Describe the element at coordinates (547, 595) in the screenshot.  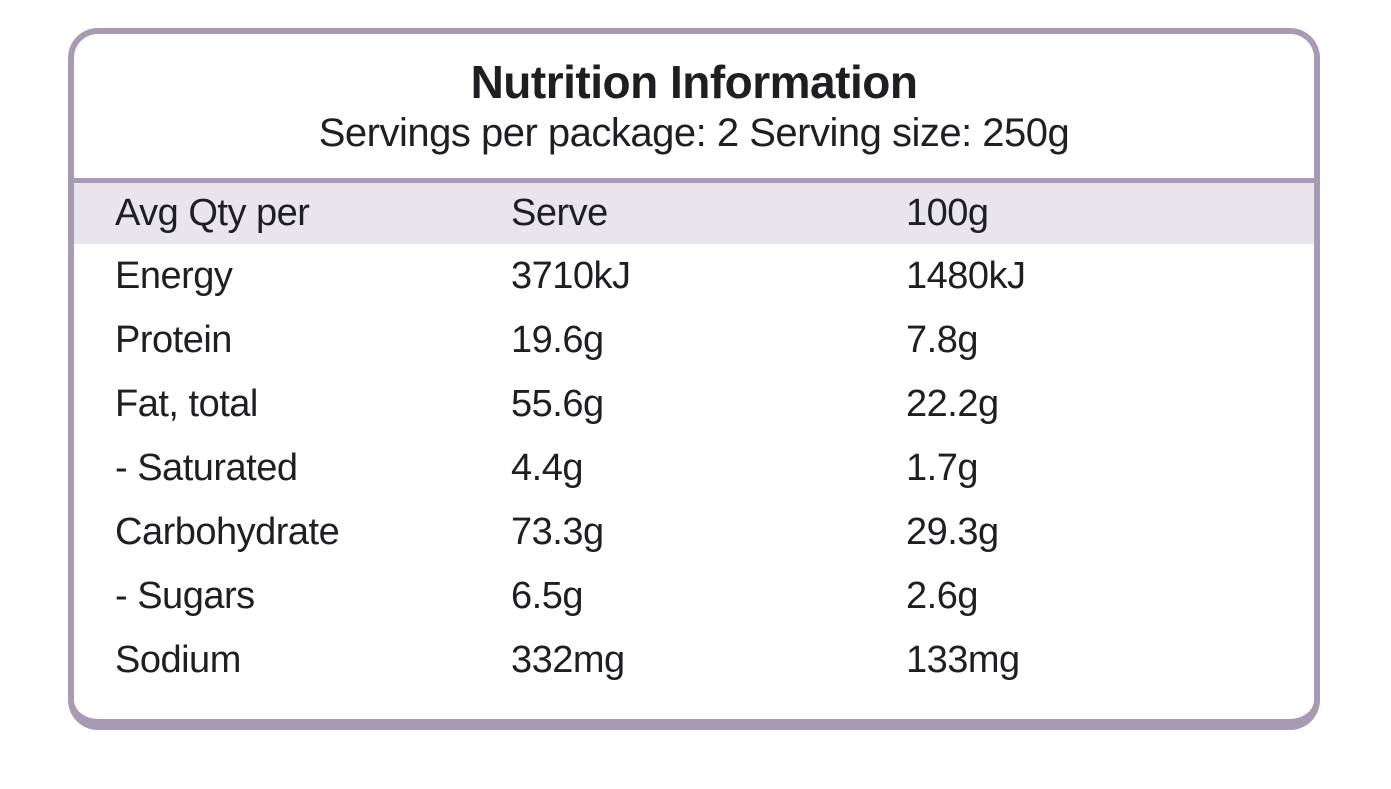
I see `value-per-serve: 6.5g` at that location.